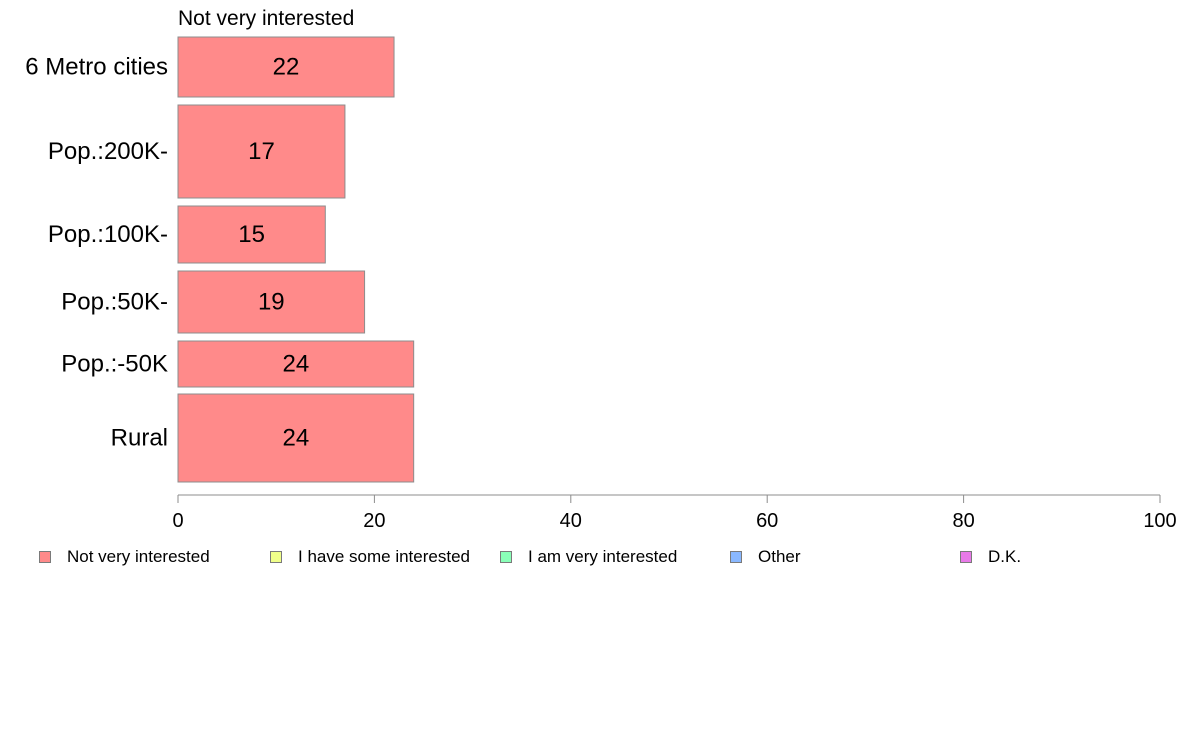  I want to click on legend-item-dk: D.K., so click(990, 557).